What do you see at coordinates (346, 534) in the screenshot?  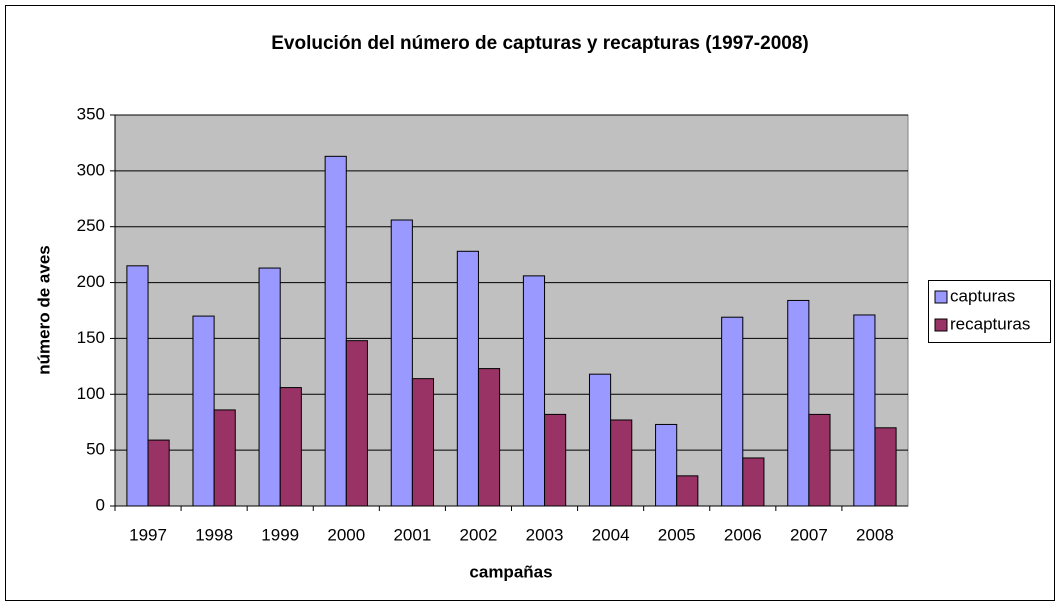 I see `x-tick-label: 2000` at bounding box center [346, 534].